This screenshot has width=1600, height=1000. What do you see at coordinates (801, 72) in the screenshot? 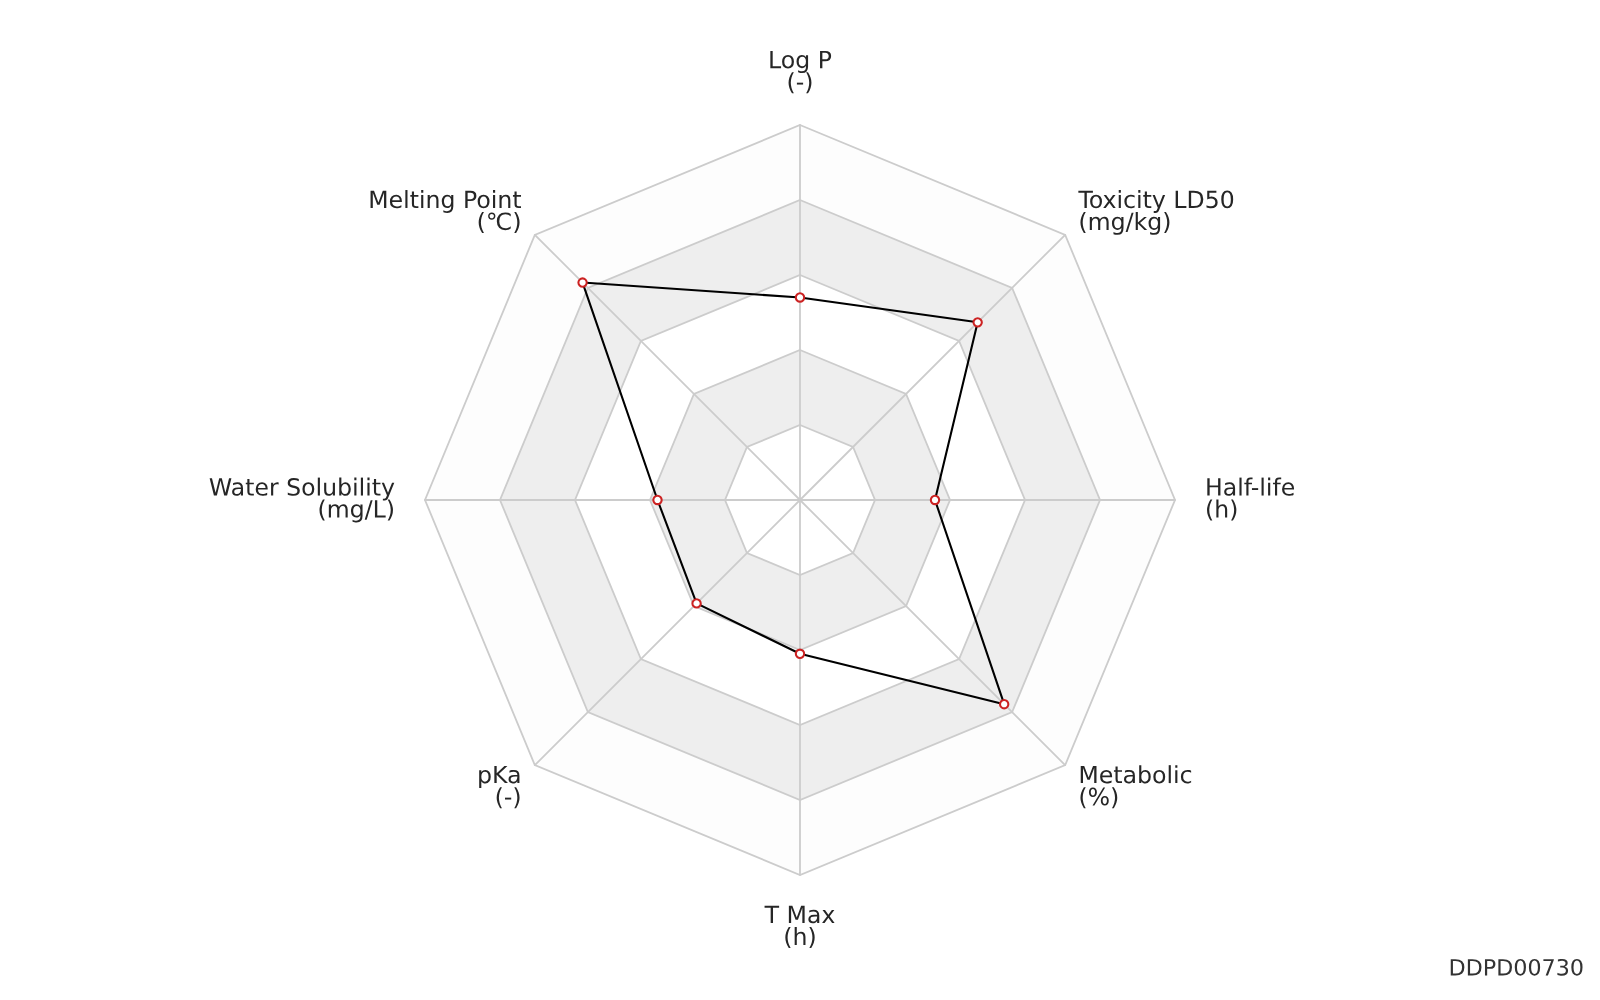
I see `spoke-label: Log P (-)` at bounding box center [801, 72].